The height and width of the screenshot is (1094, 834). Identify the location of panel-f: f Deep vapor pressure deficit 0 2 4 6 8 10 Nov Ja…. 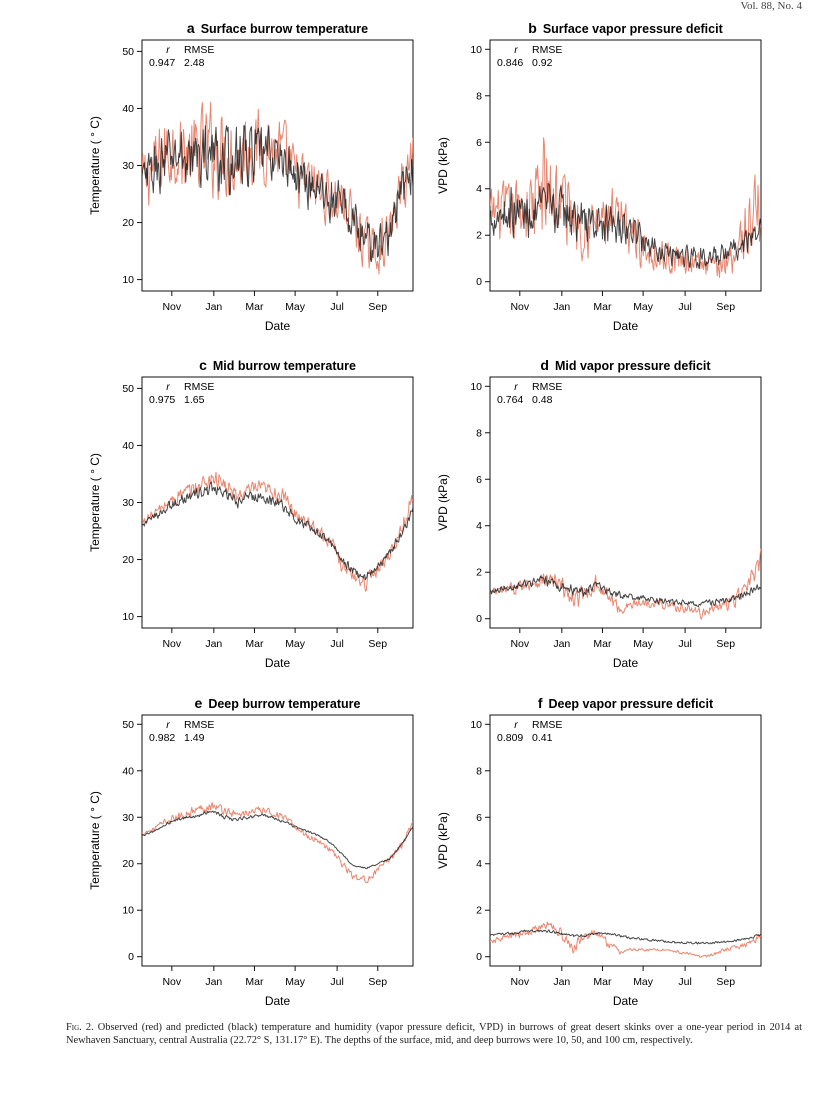
(599, 851).